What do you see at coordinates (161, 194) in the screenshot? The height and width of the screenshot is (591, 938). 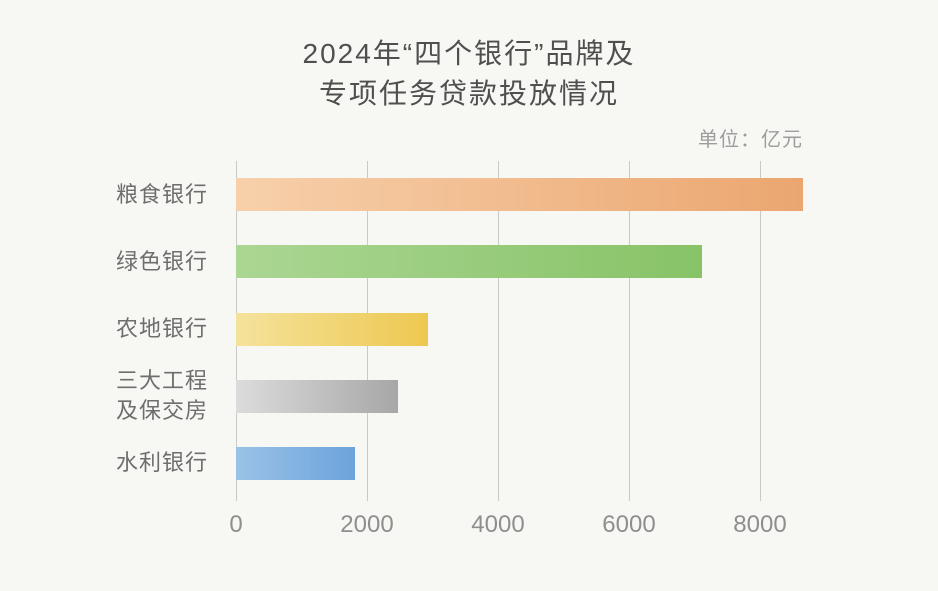 I see `category-label: 粮食银行` at bounding box center [161, 194].